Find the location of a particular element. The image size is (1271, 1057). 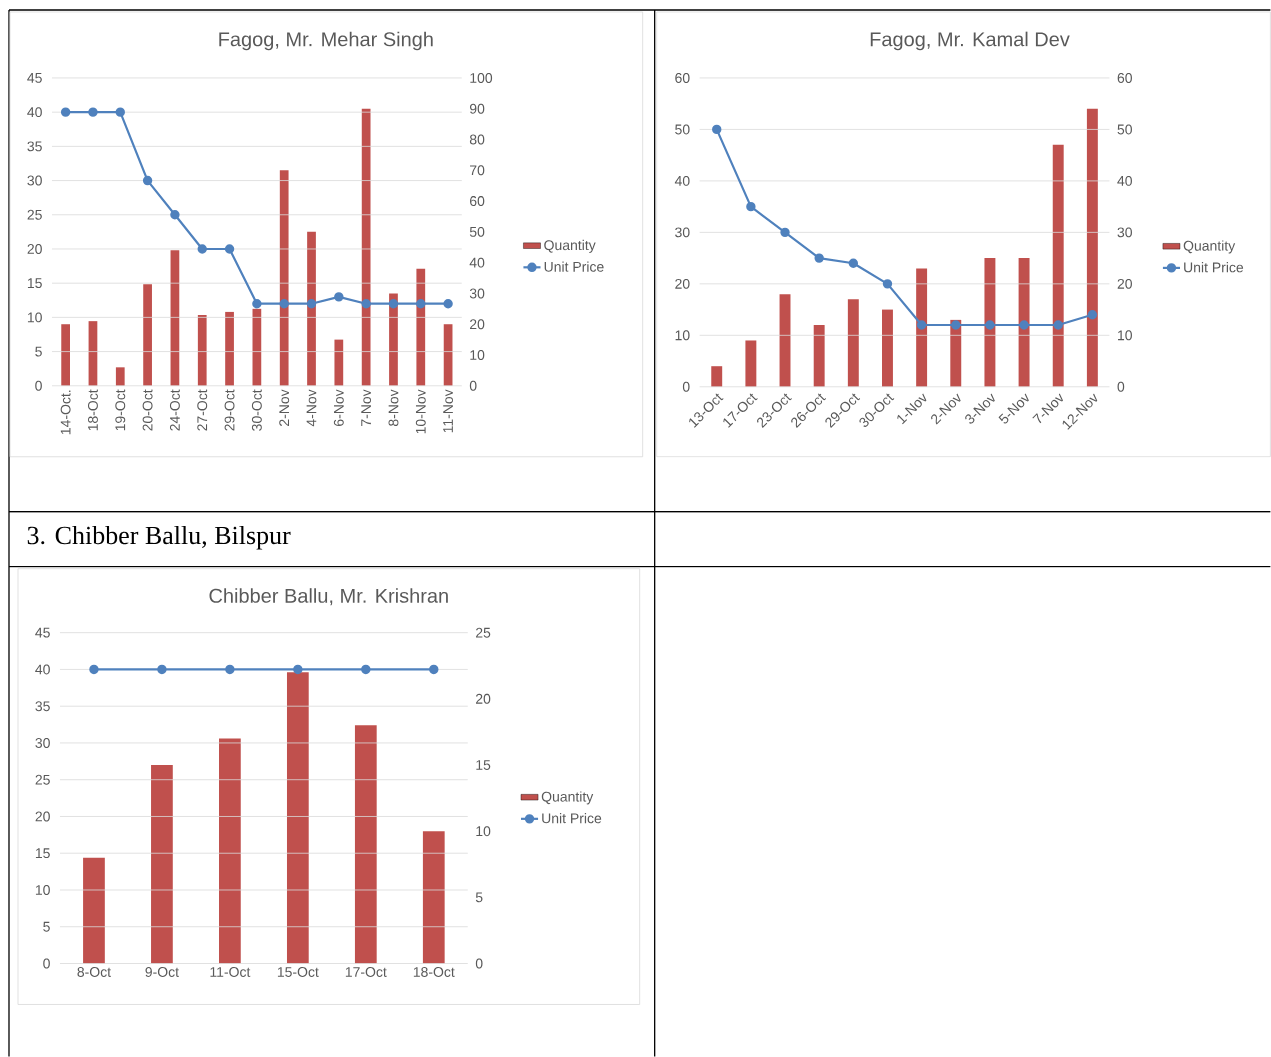

y2-tick-label: 30 is located at coordinates (477, 293).